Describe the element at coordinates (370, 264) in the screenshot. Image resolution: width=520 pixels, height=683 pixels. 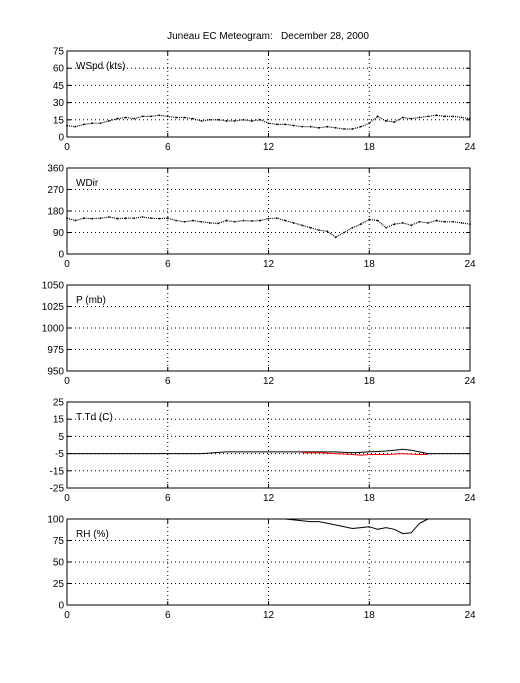
I see `wdir-x-tick-label: 18` at that location.